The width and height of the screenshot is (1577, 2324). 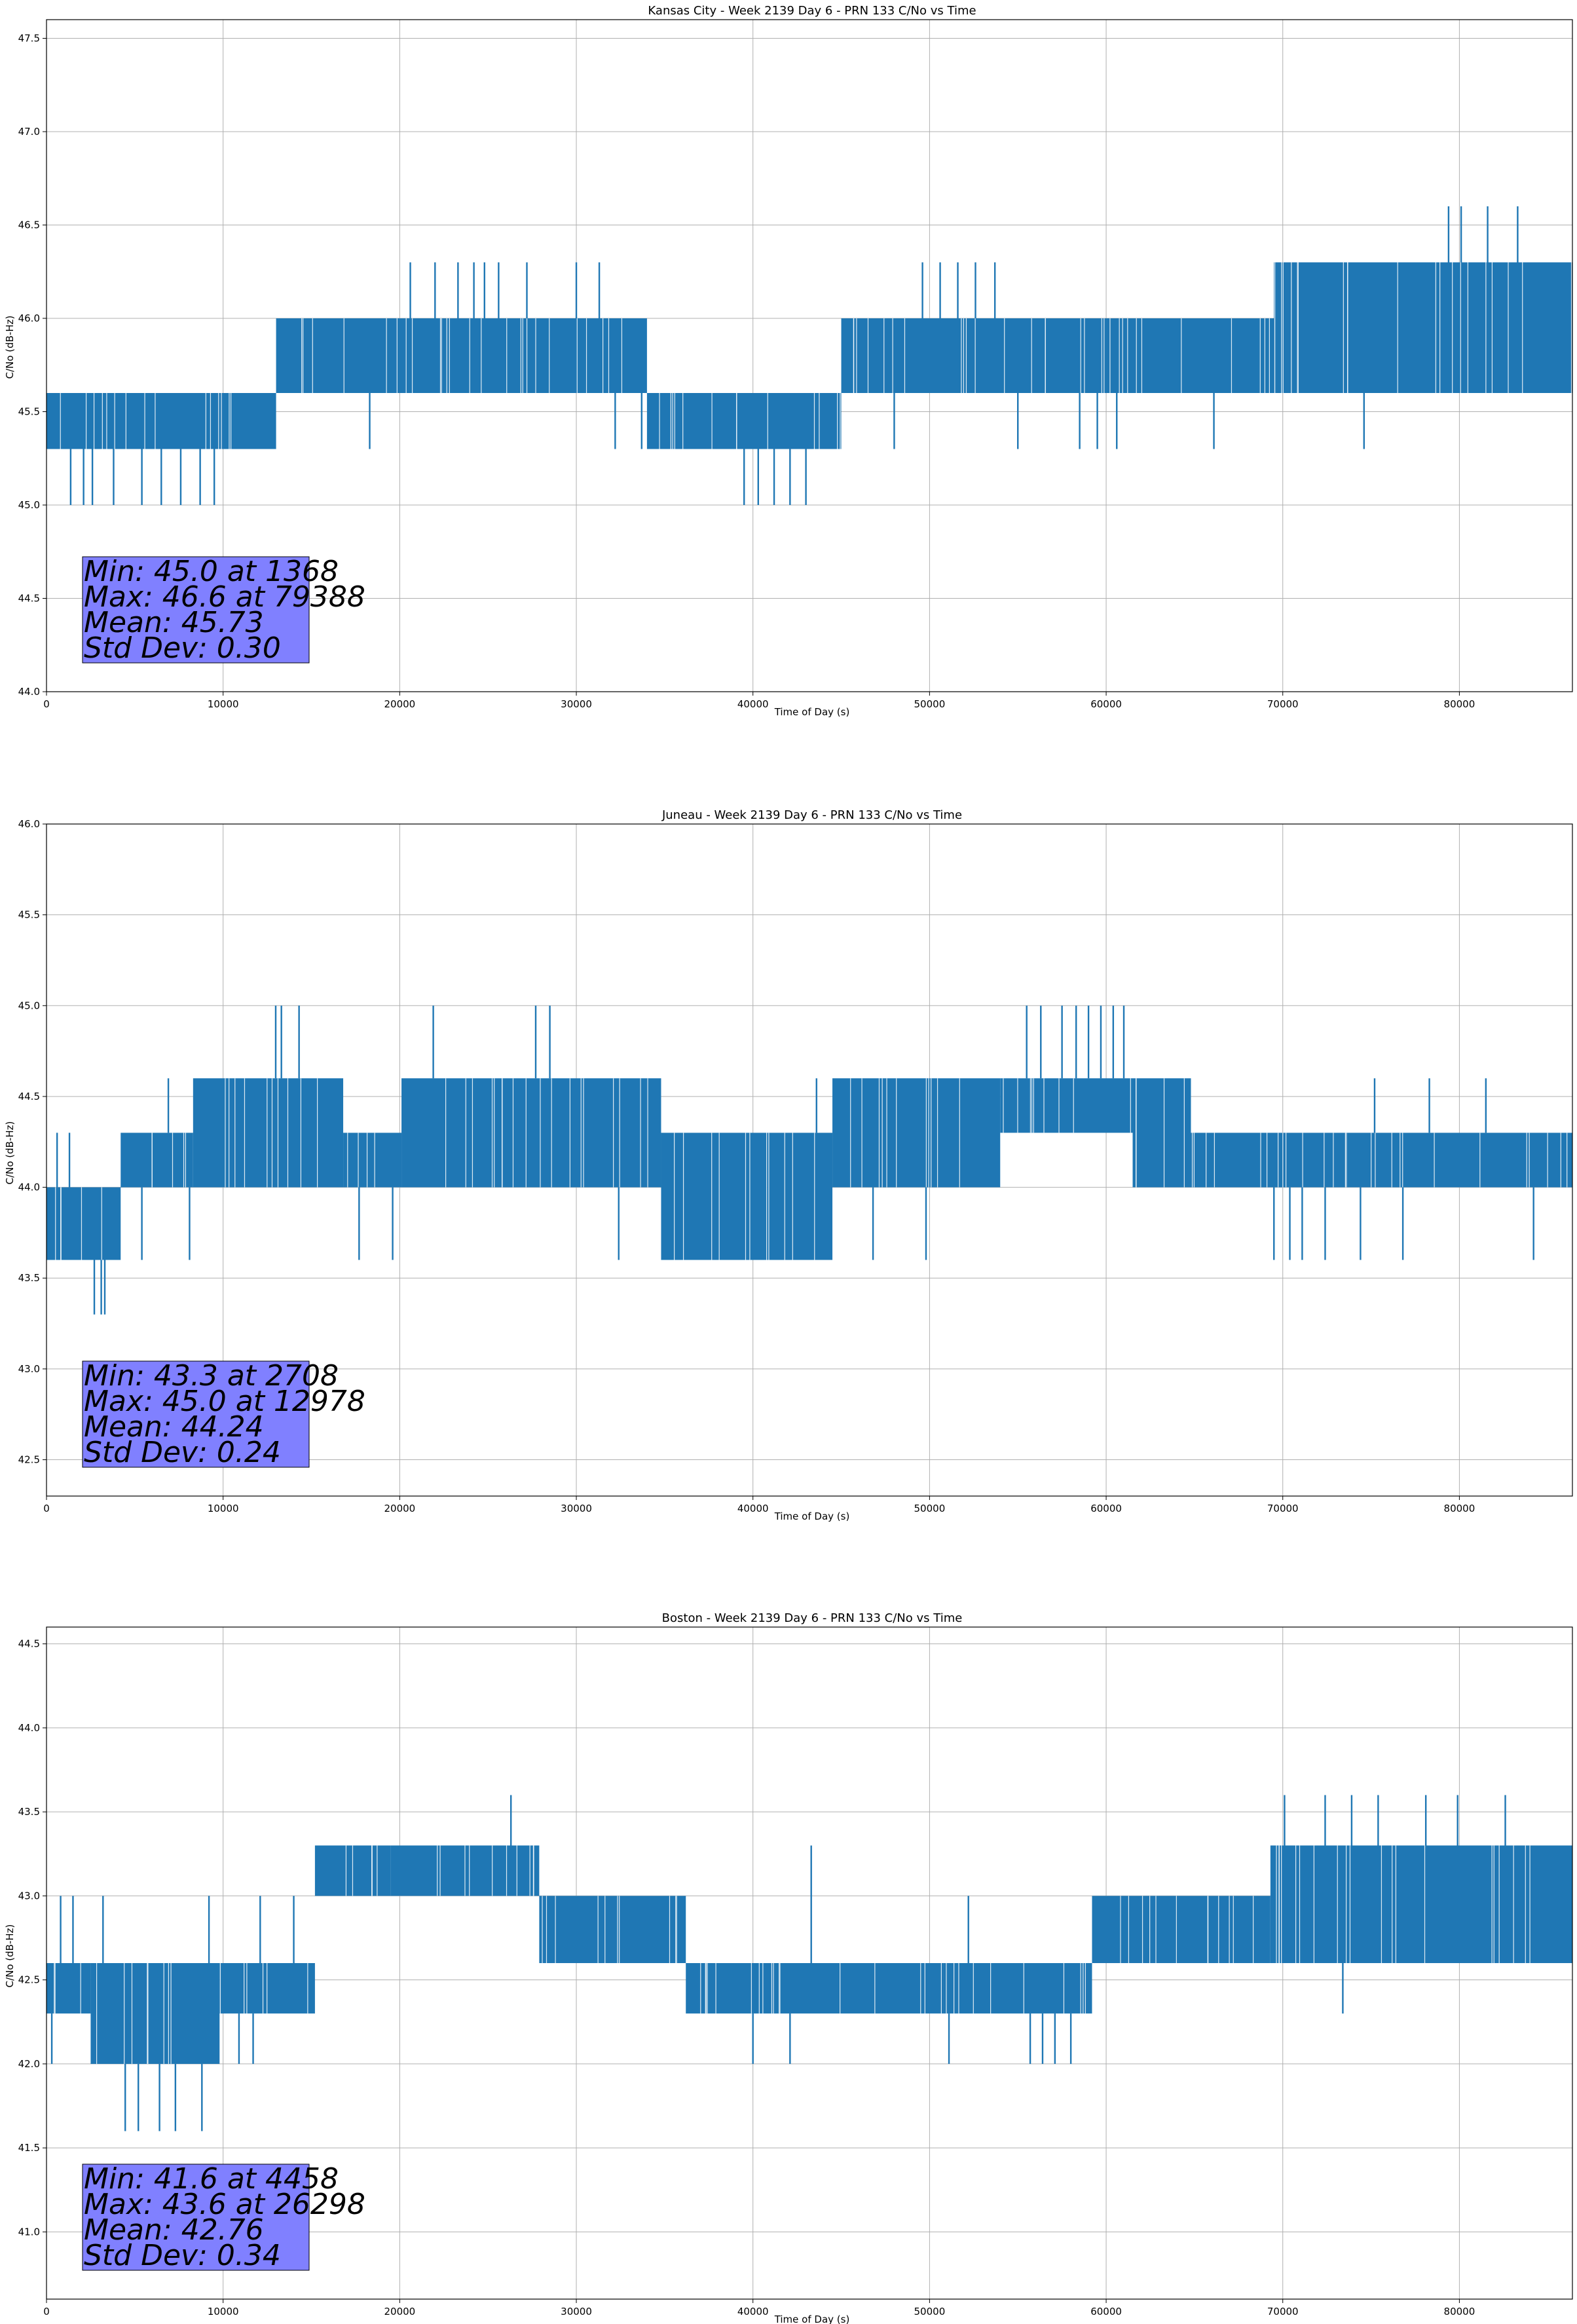 I want to click on stats-min: Min: 43.3 at 2708, so click(x=211, y=1376).